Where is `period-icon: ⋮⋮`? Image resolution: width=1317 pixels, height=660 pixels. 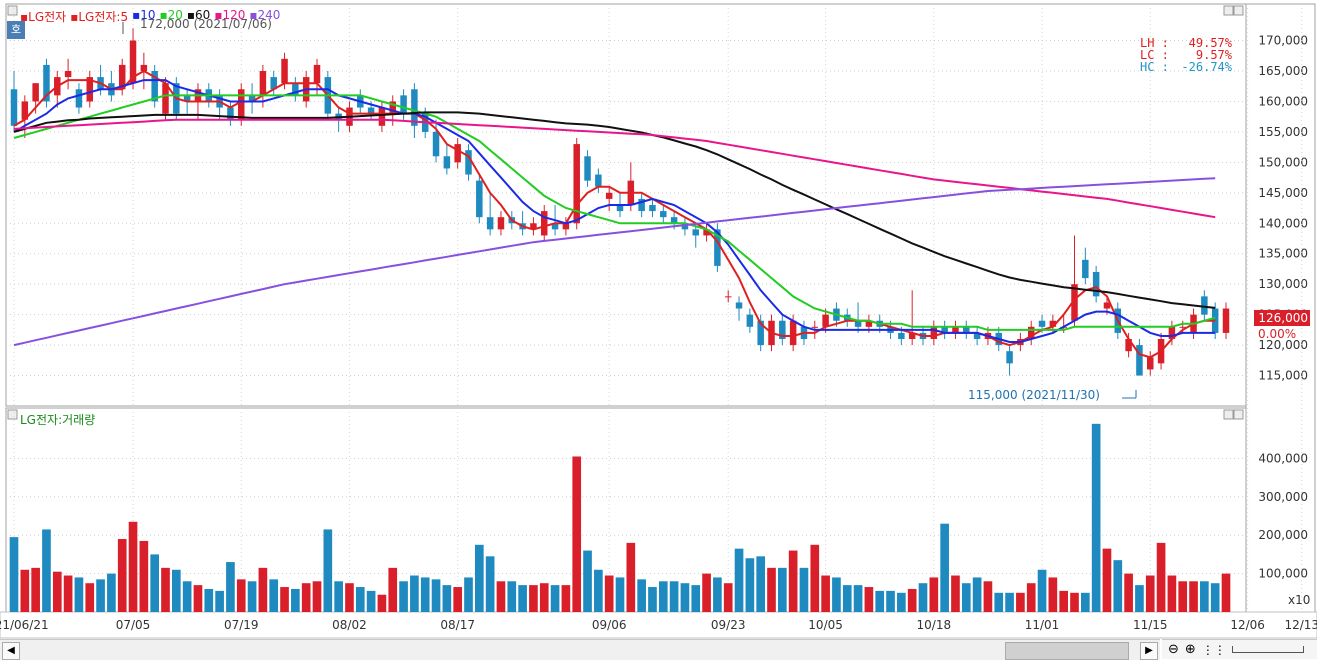
period-icon: ⋮⋮ is located at coordinates (1213, 649).